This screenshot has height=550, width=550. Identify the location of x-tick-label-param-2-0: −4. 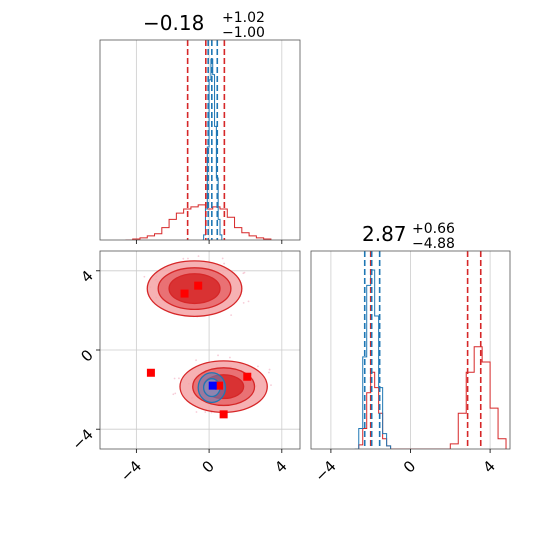
(325, 471).